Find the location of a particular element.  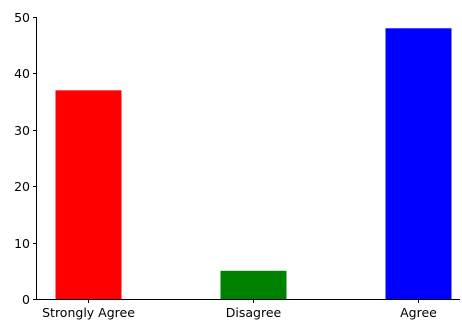

bar-strongly-agree is located at coordinates (88, 194).